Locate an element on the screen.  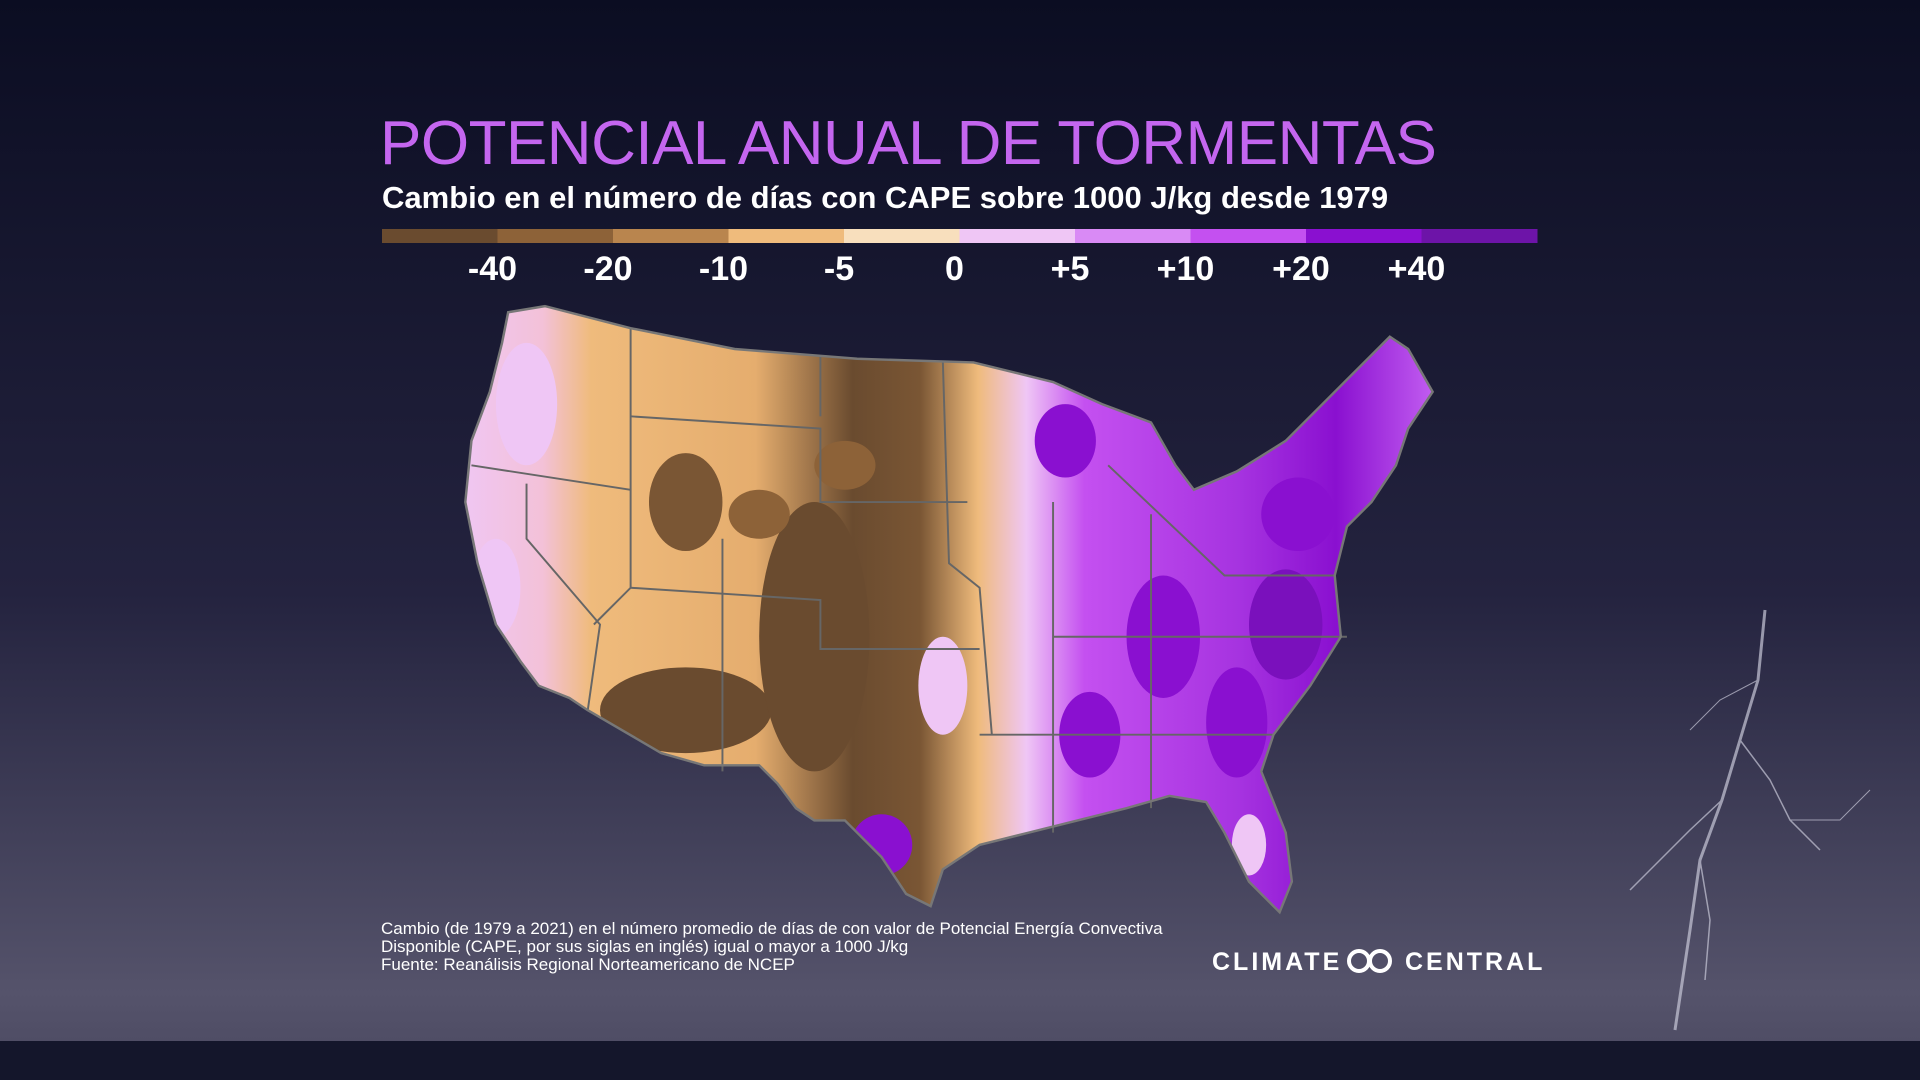
legend-label: -20 is located at coordinates (607, 269).